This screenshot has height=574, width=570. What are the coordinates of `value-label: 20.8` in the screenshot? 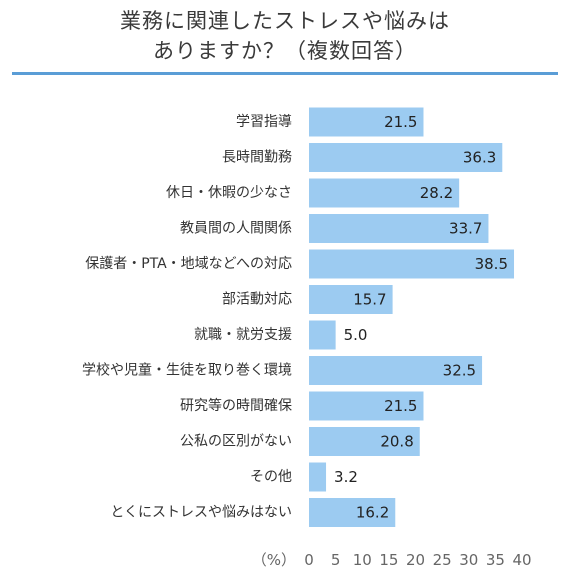 It's located at (396, 442).